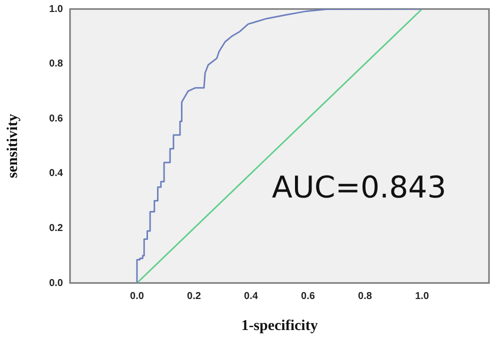 Image resolution: width=498 pixels, height=339 pixels. I want to click on y-tick-label: 0.8, so click(56, 64).